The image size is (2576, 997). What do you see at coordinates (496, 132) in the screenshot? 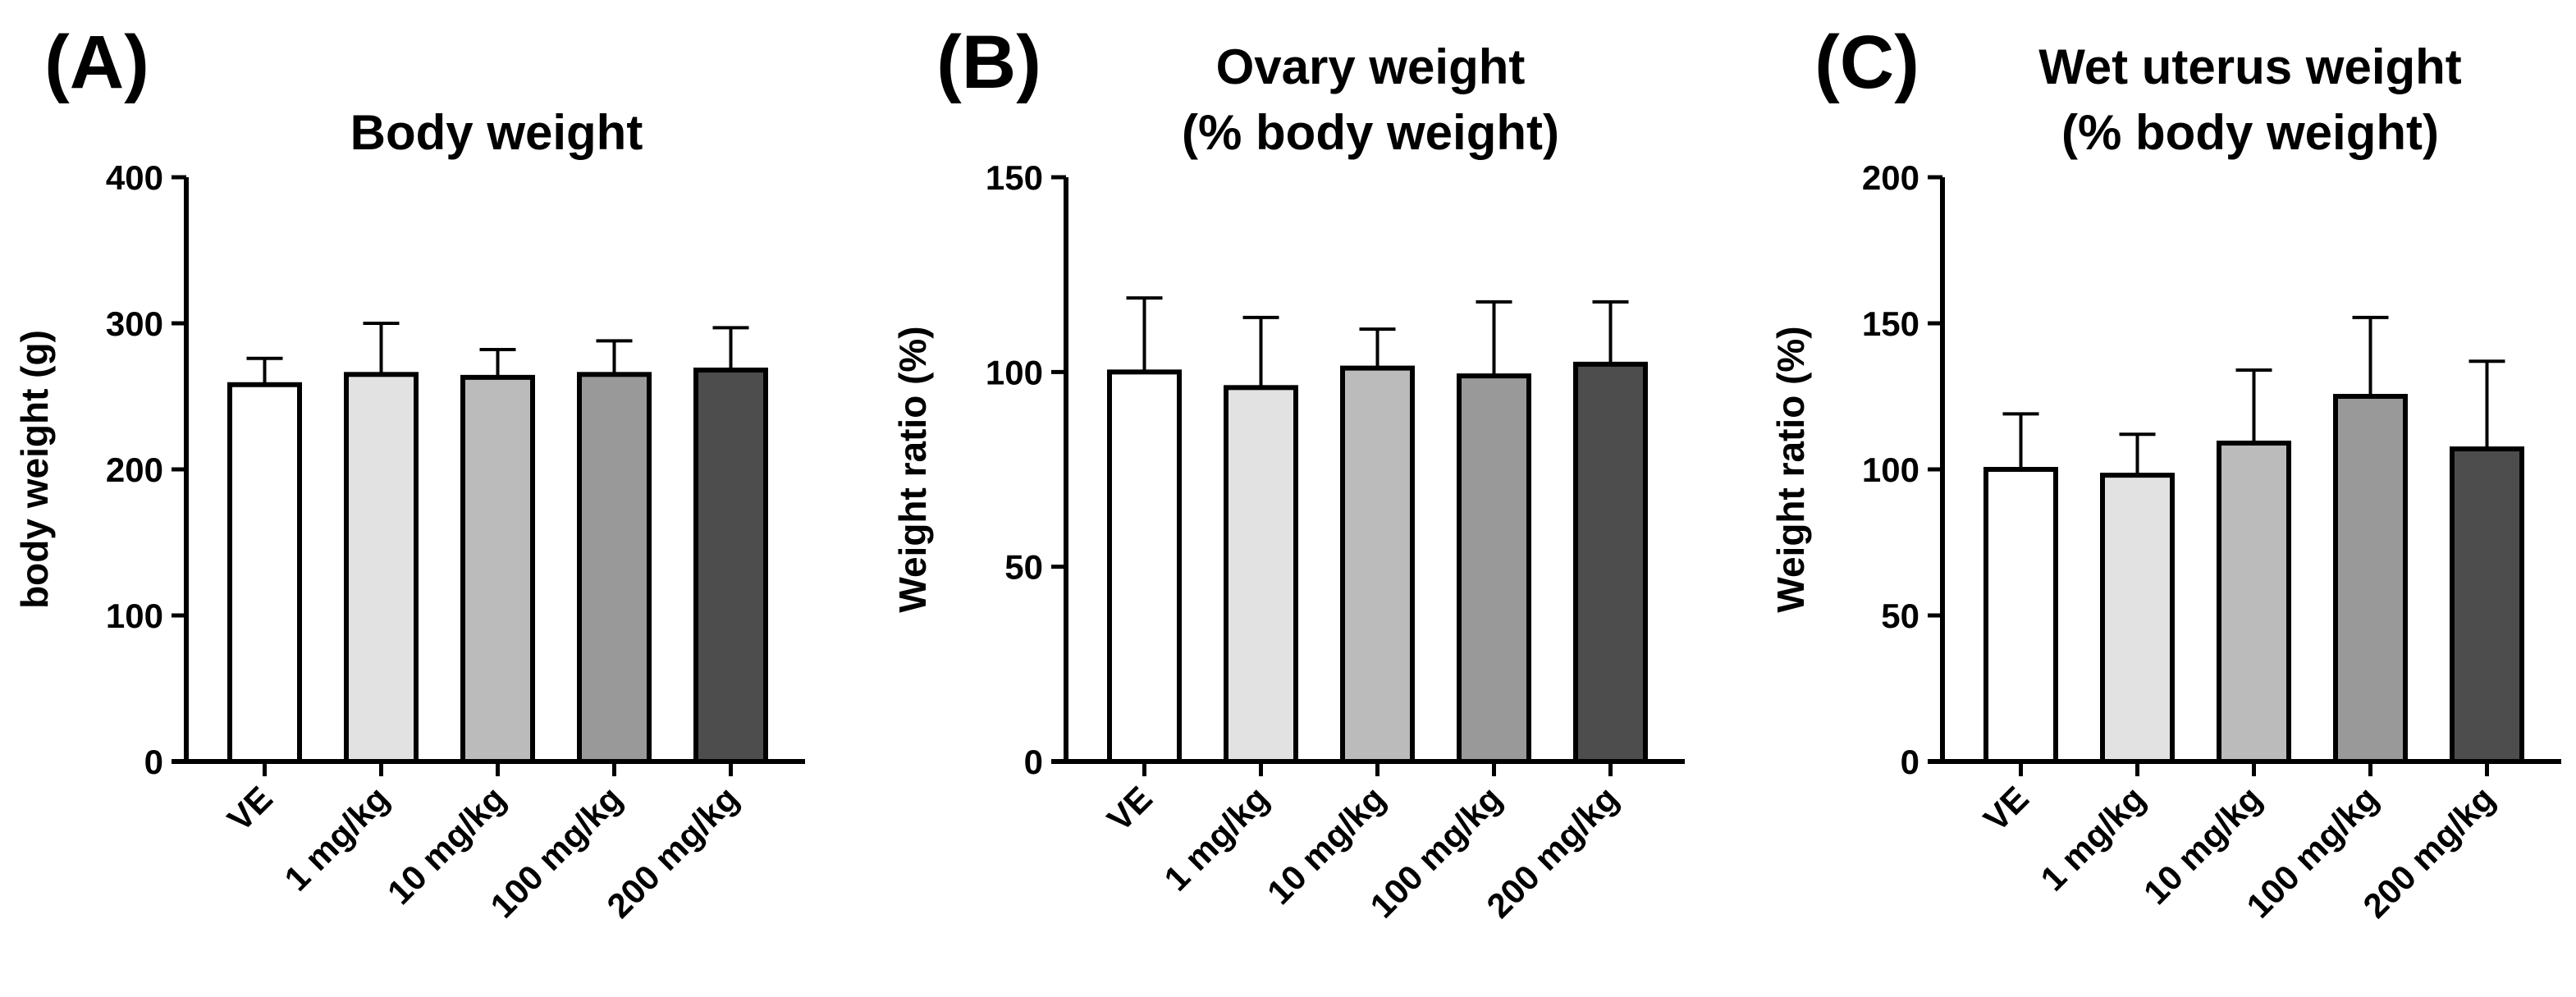
I see `chart-title: Body weight` at bounding box center [496, 132].